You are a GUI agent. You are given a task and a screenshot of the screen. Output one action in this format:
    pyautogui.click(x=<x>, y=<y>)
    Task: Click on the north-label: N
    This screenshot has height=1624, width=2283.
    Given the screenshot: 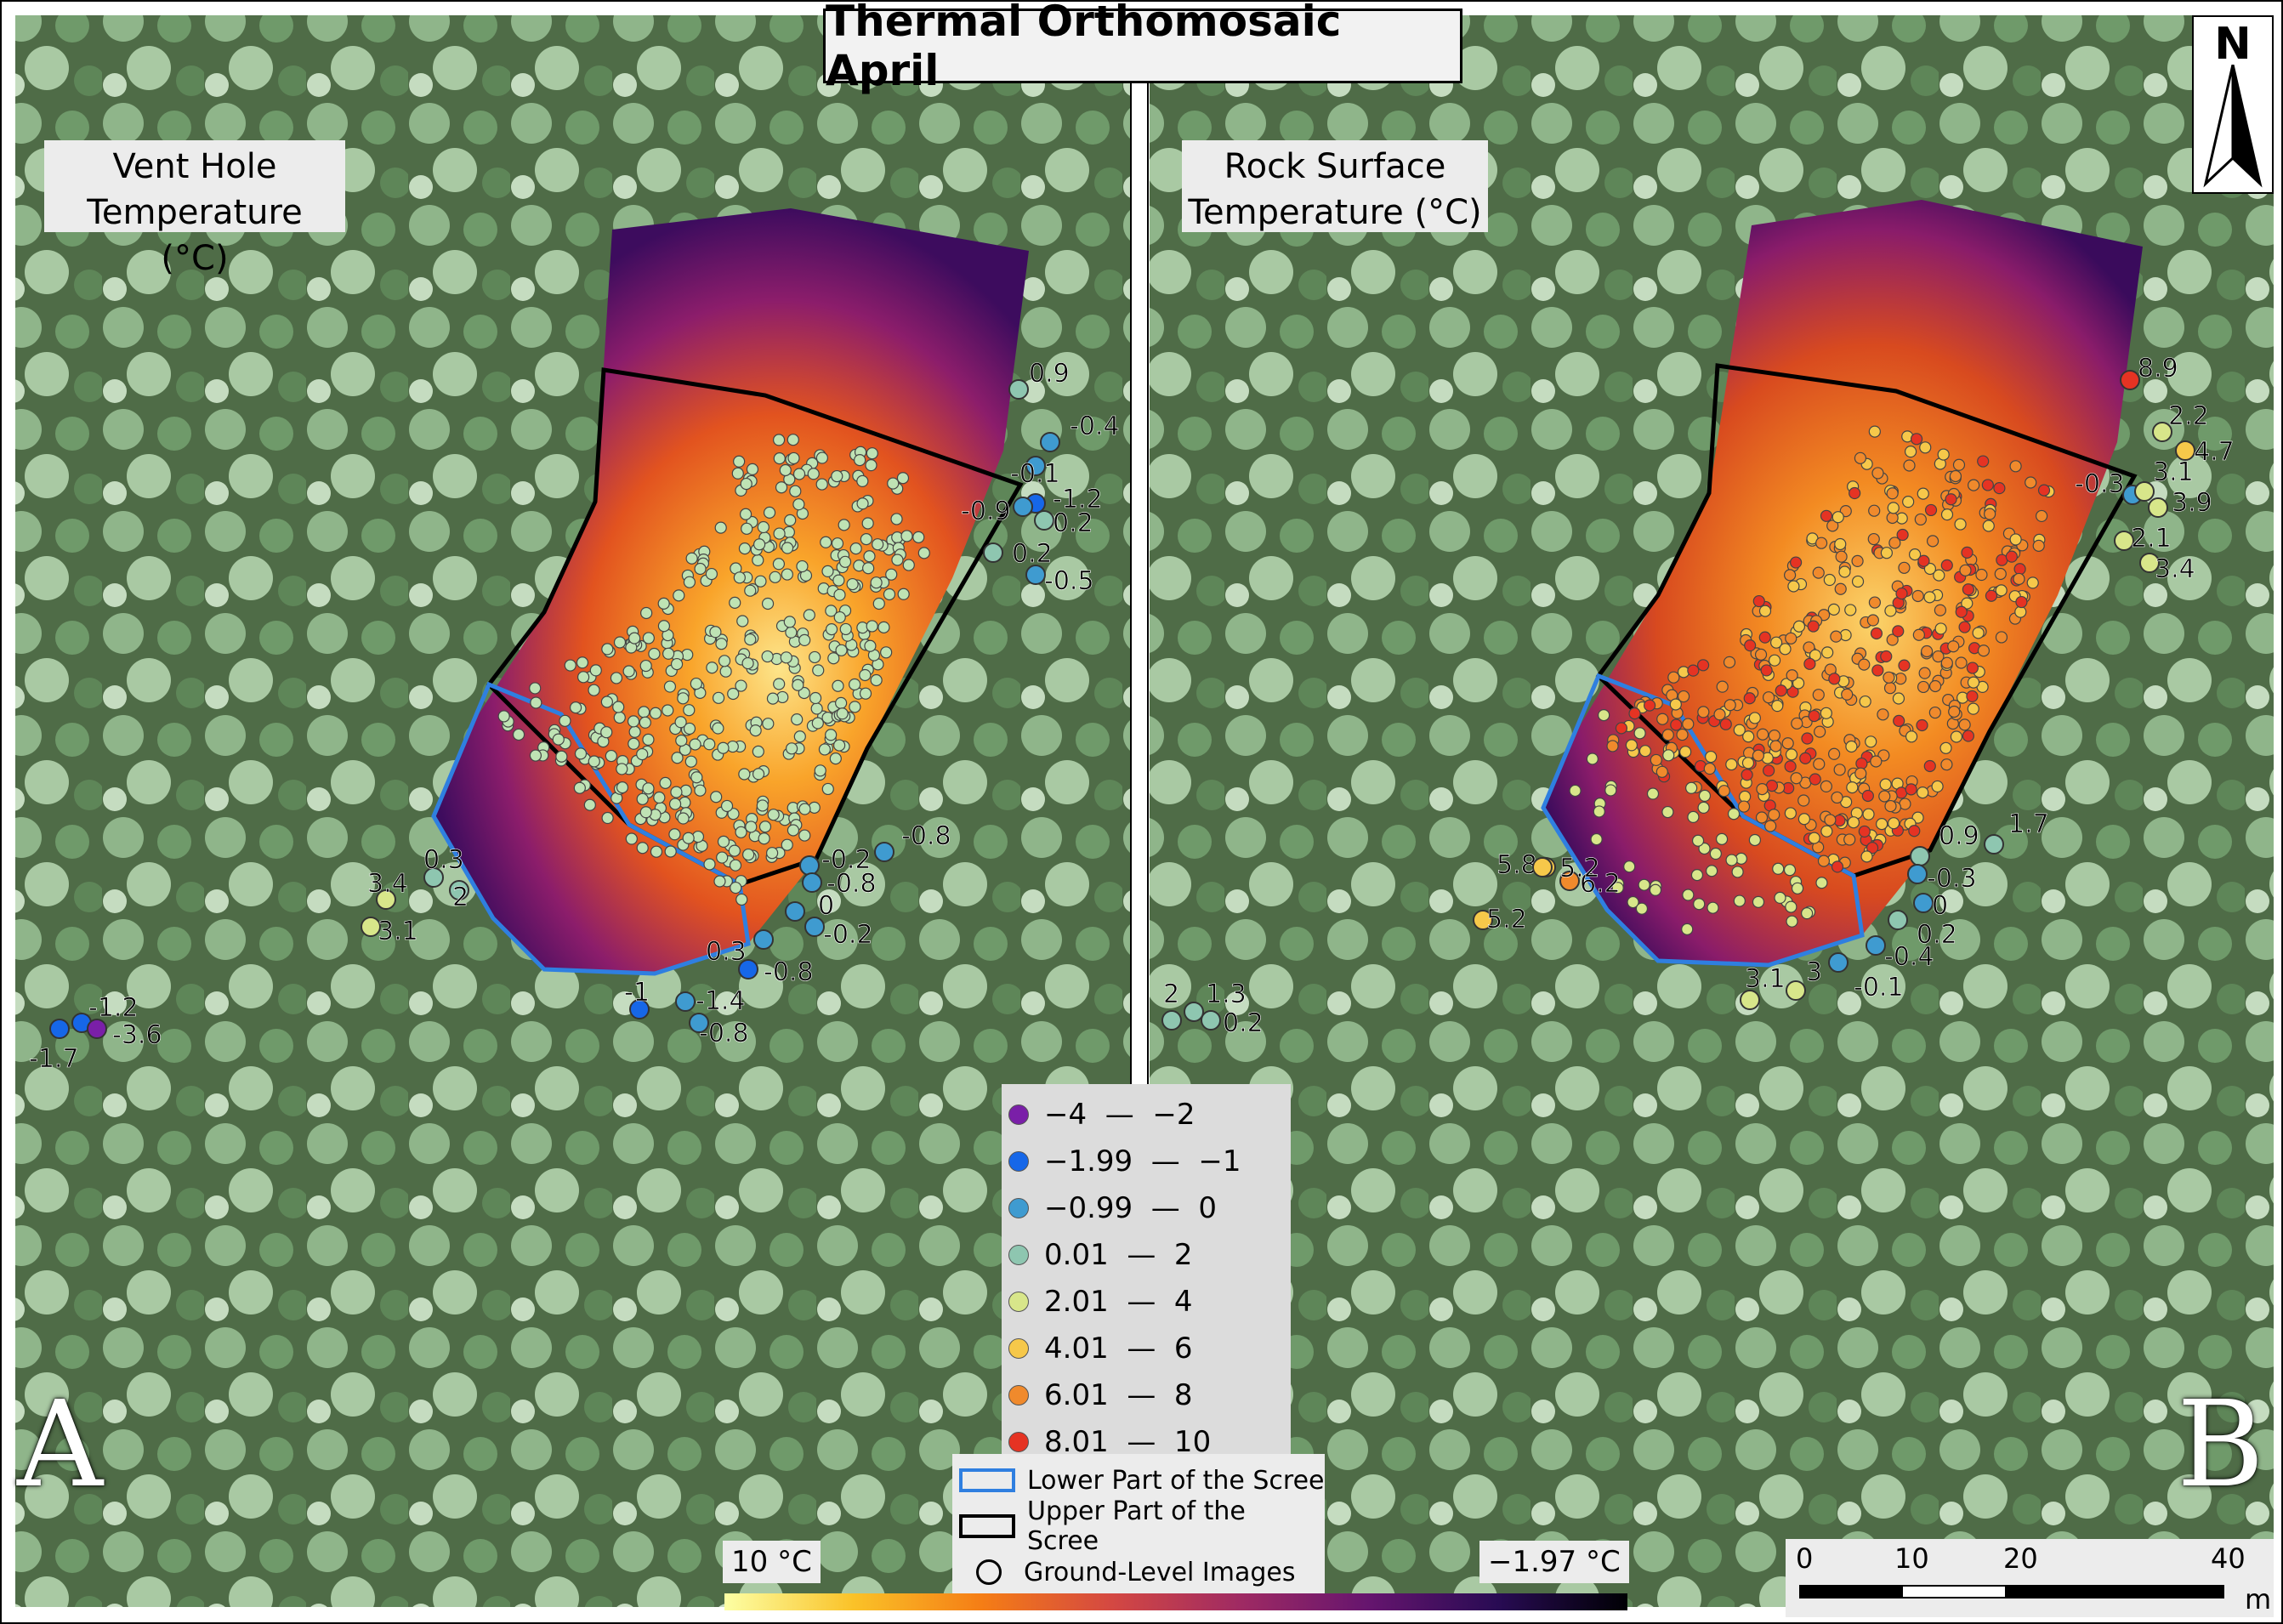 What is the action you would take?
    pyautogui.click(x=2233, y=44)
    